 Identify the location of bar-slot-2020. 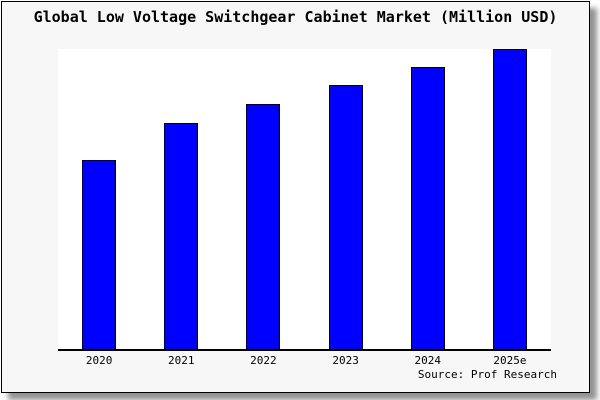
(99, 199).